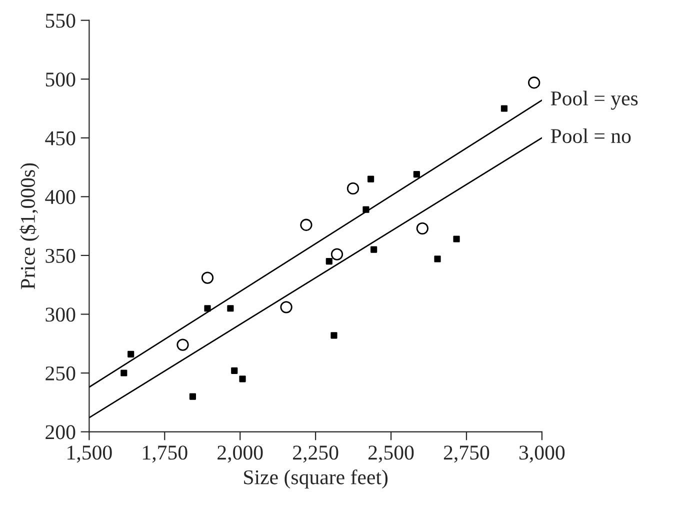 The width and height of the screenshot is (686, 508). What do you see at coordinates (315, 454) in the screenshot?
I see `x-tick-label: 2,250` at bounding box center [315, 454].